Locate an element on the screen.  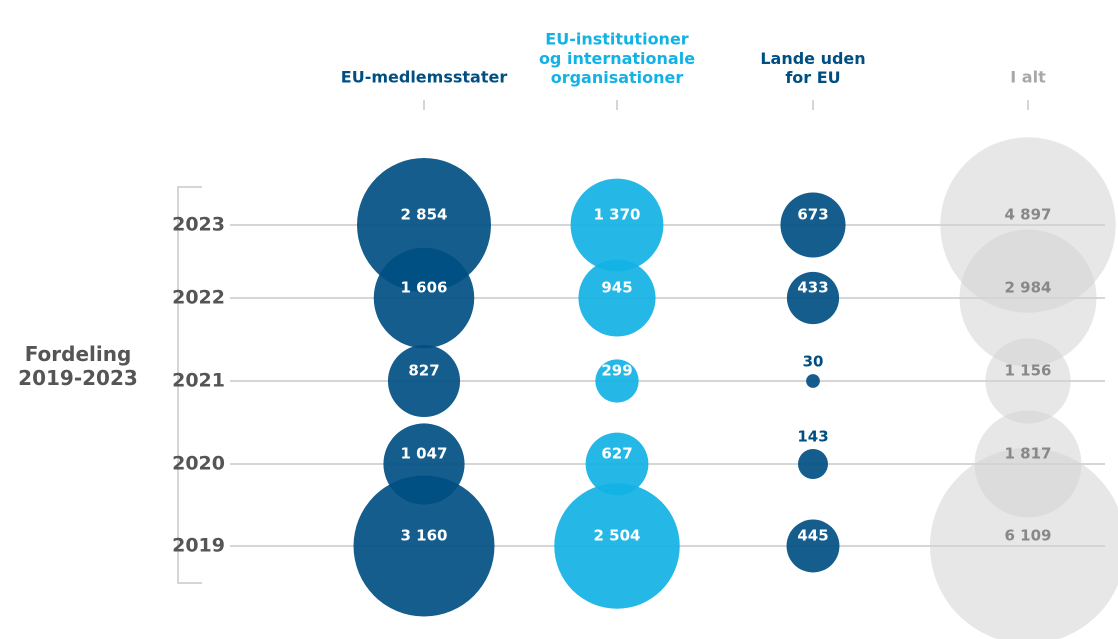
value-label: 945 is located at coordinates (616, 288).